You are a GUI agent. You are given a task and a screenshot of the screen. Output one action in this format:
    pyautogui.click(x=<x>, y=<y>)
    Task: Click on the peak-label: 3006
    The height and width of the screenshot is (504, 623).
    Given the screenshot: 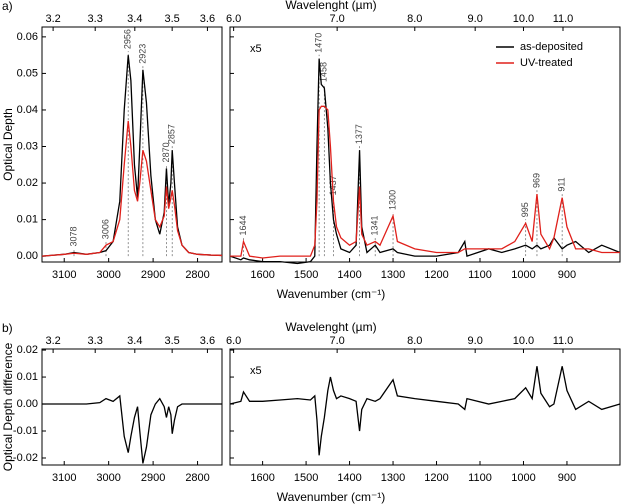 What is the action you would take?
    pyautogui.click(x=105, y=229)
    